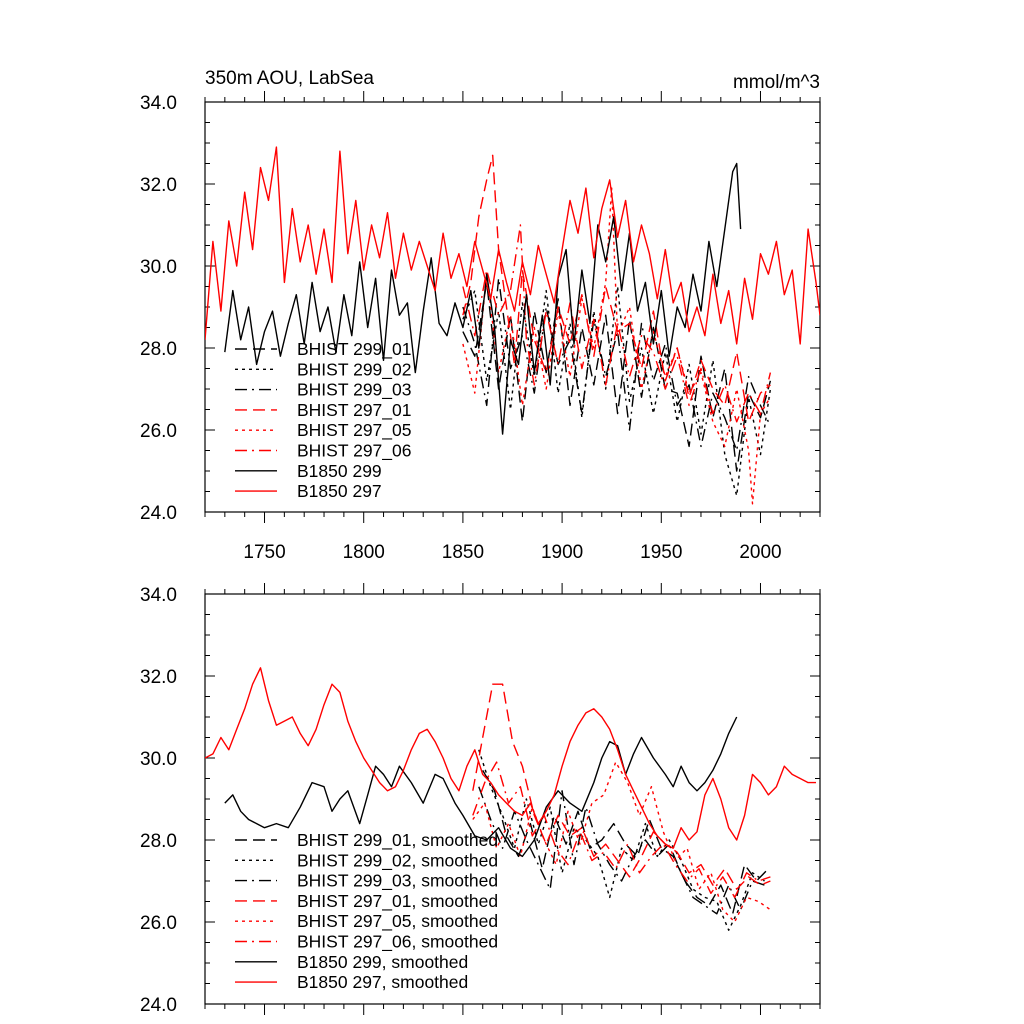 This screenshot has width=1024, height=1024. What do you see at coordinates (382, 982) in the screenshot?
I see `bottom-legend-label-8: B1850 297, smoothed` at bounding box center [382, 982].